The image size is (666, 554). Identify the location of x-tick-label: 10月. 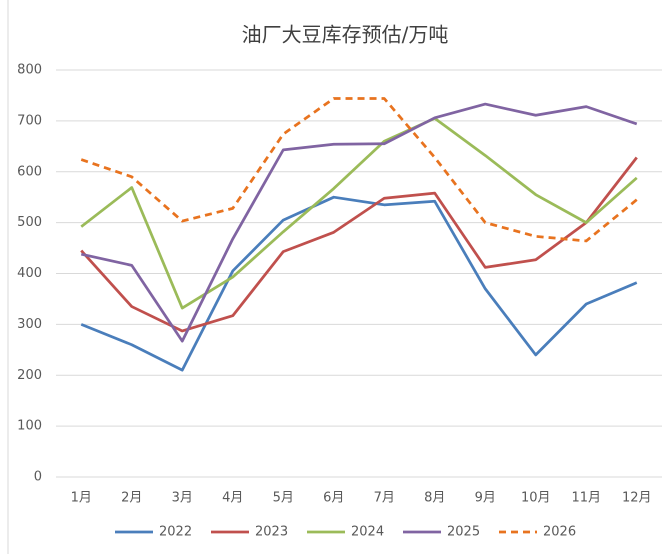
(536, 498).